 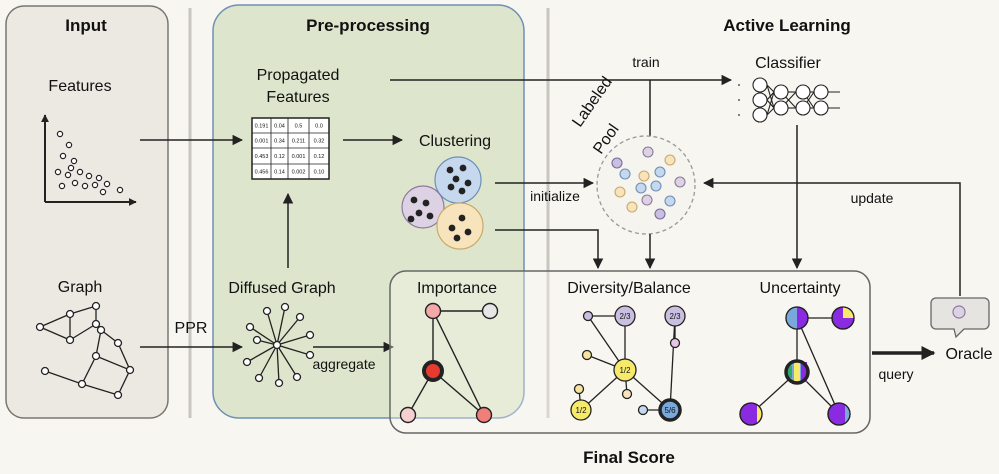 What do you see at coordinates (298, 75) in the screenshot?
I see `propagated-features-label-line1: Propagated` at bounding box center [298, 75].